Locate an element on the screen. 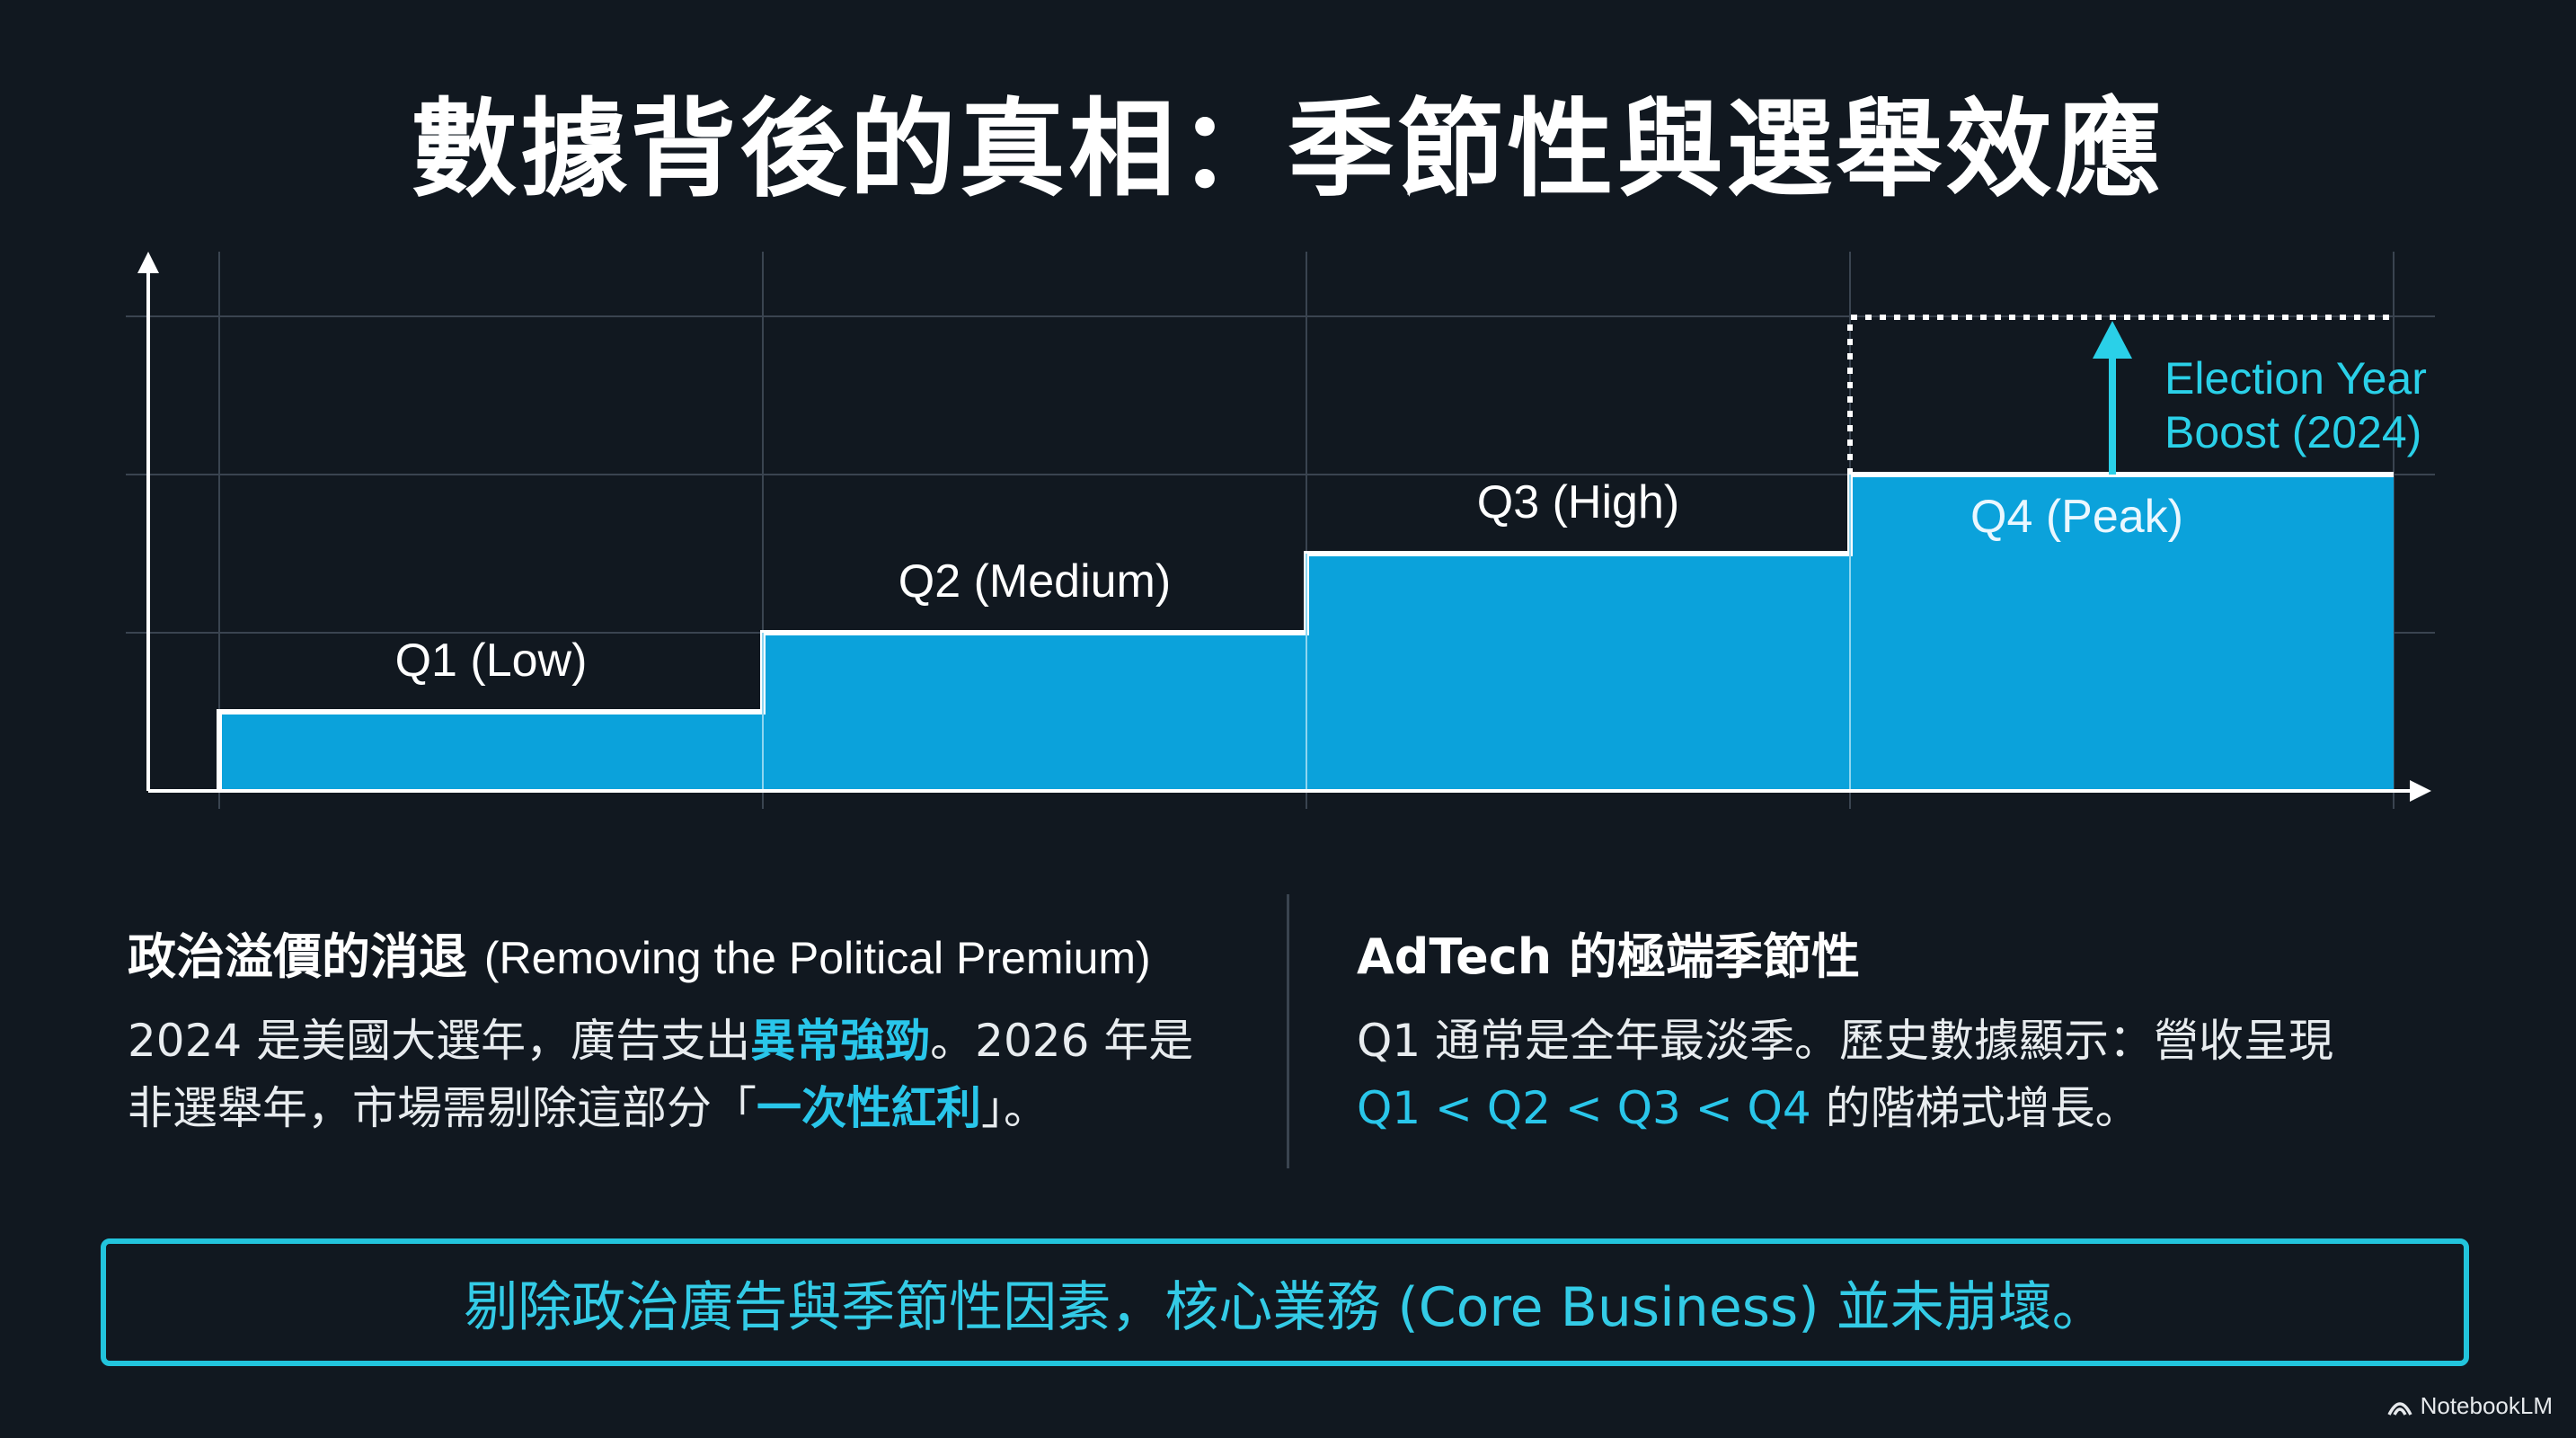 This screenshot has width=2576, height=1438. category-label: Q1 (Low) is located at coordinates (492, 661).